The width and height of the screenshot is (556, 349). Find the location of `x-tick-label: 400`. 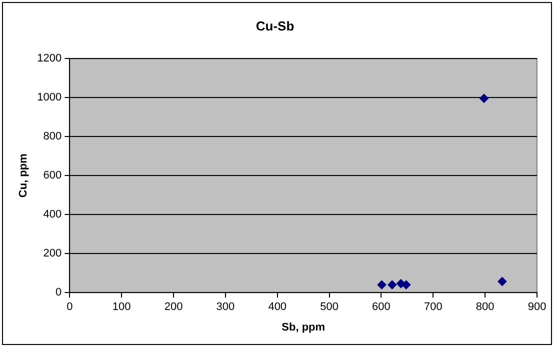

x-tick-label: 400 is located at coordinates (277, 307).